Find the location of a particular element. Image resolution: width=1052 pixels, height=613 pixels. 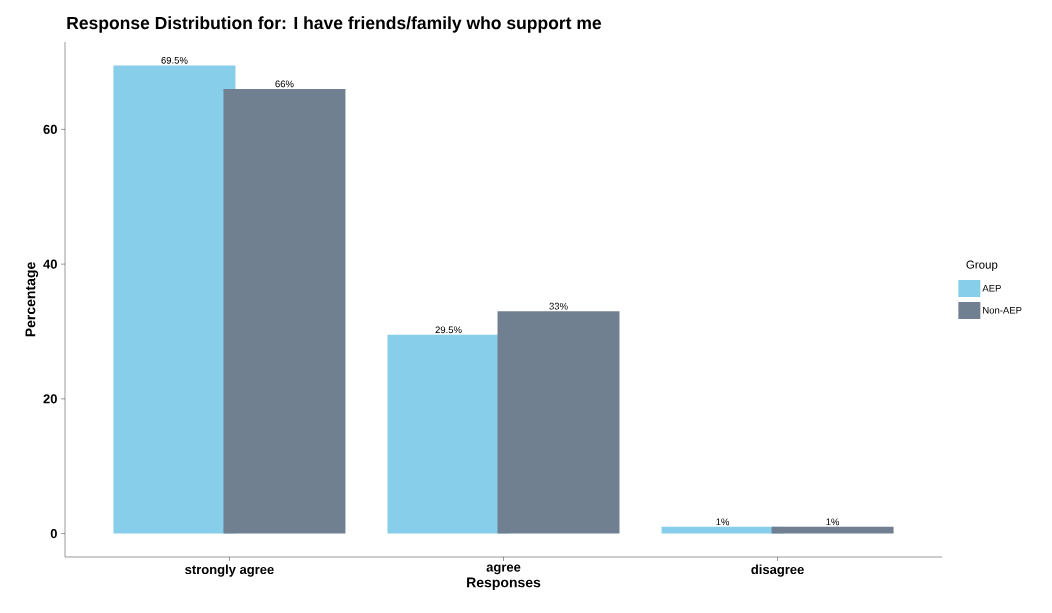

y-tick-label: 60 is located at coordinates (50, 129).